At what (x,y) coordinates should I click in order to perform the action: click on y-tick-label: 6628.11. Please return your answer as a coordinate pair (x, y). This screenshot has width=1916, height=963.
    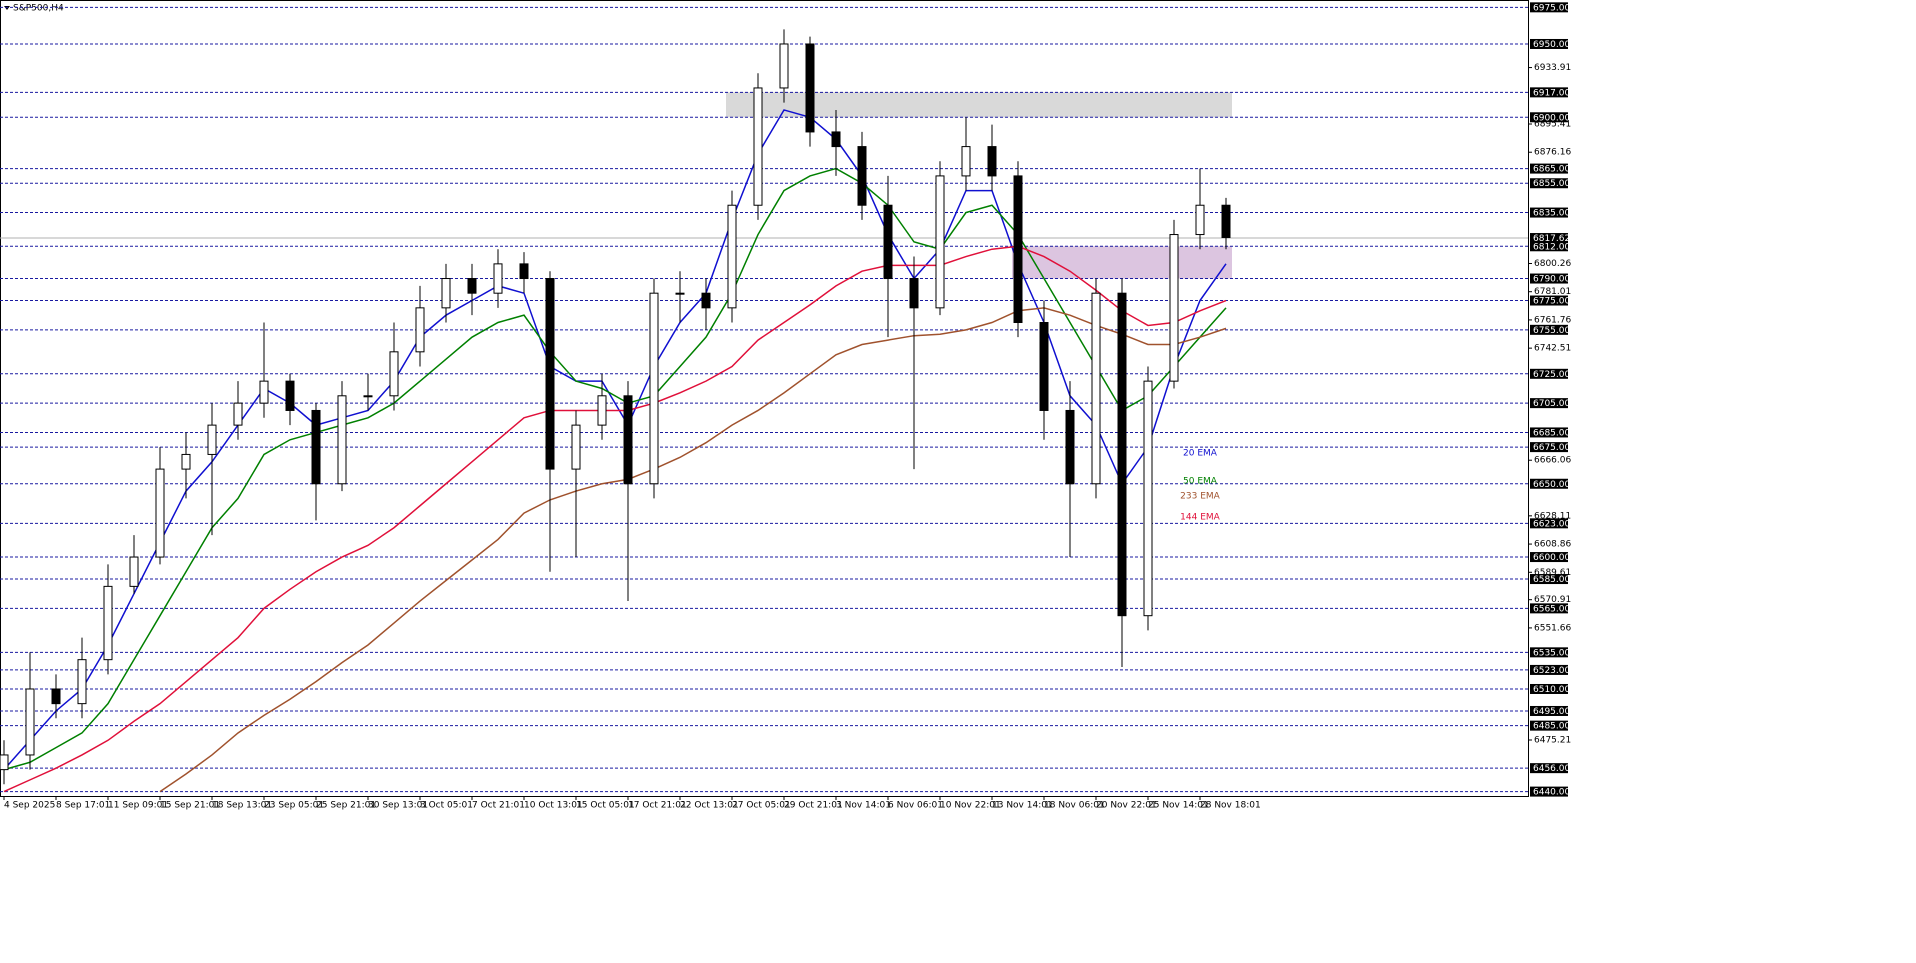
    Looking at the image, I should click on (1552, 516).